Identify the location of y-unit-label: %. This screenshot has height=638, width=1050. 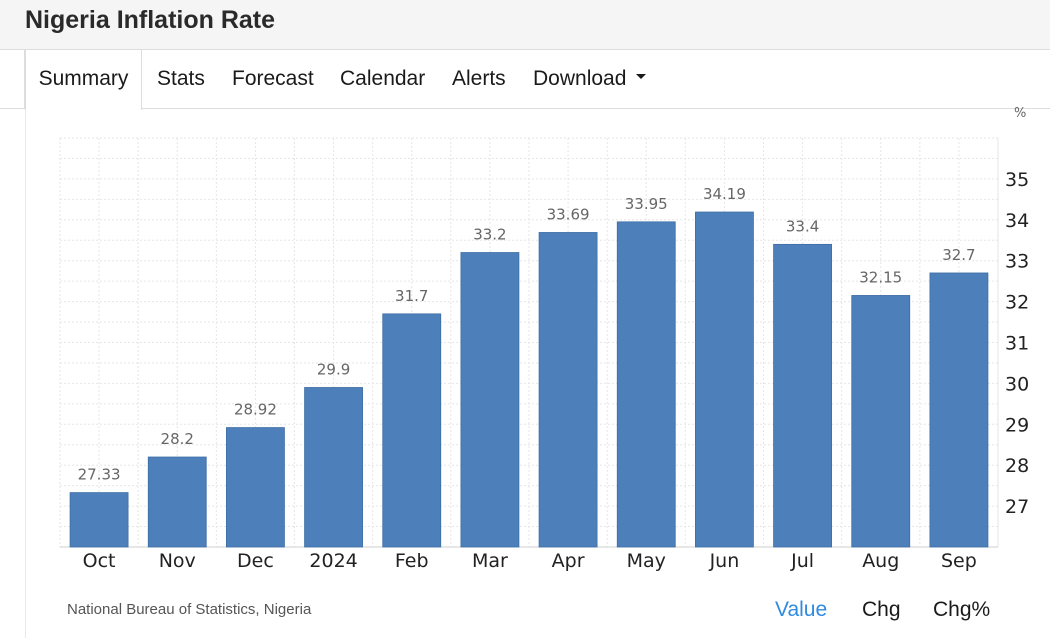
(1020, 113).